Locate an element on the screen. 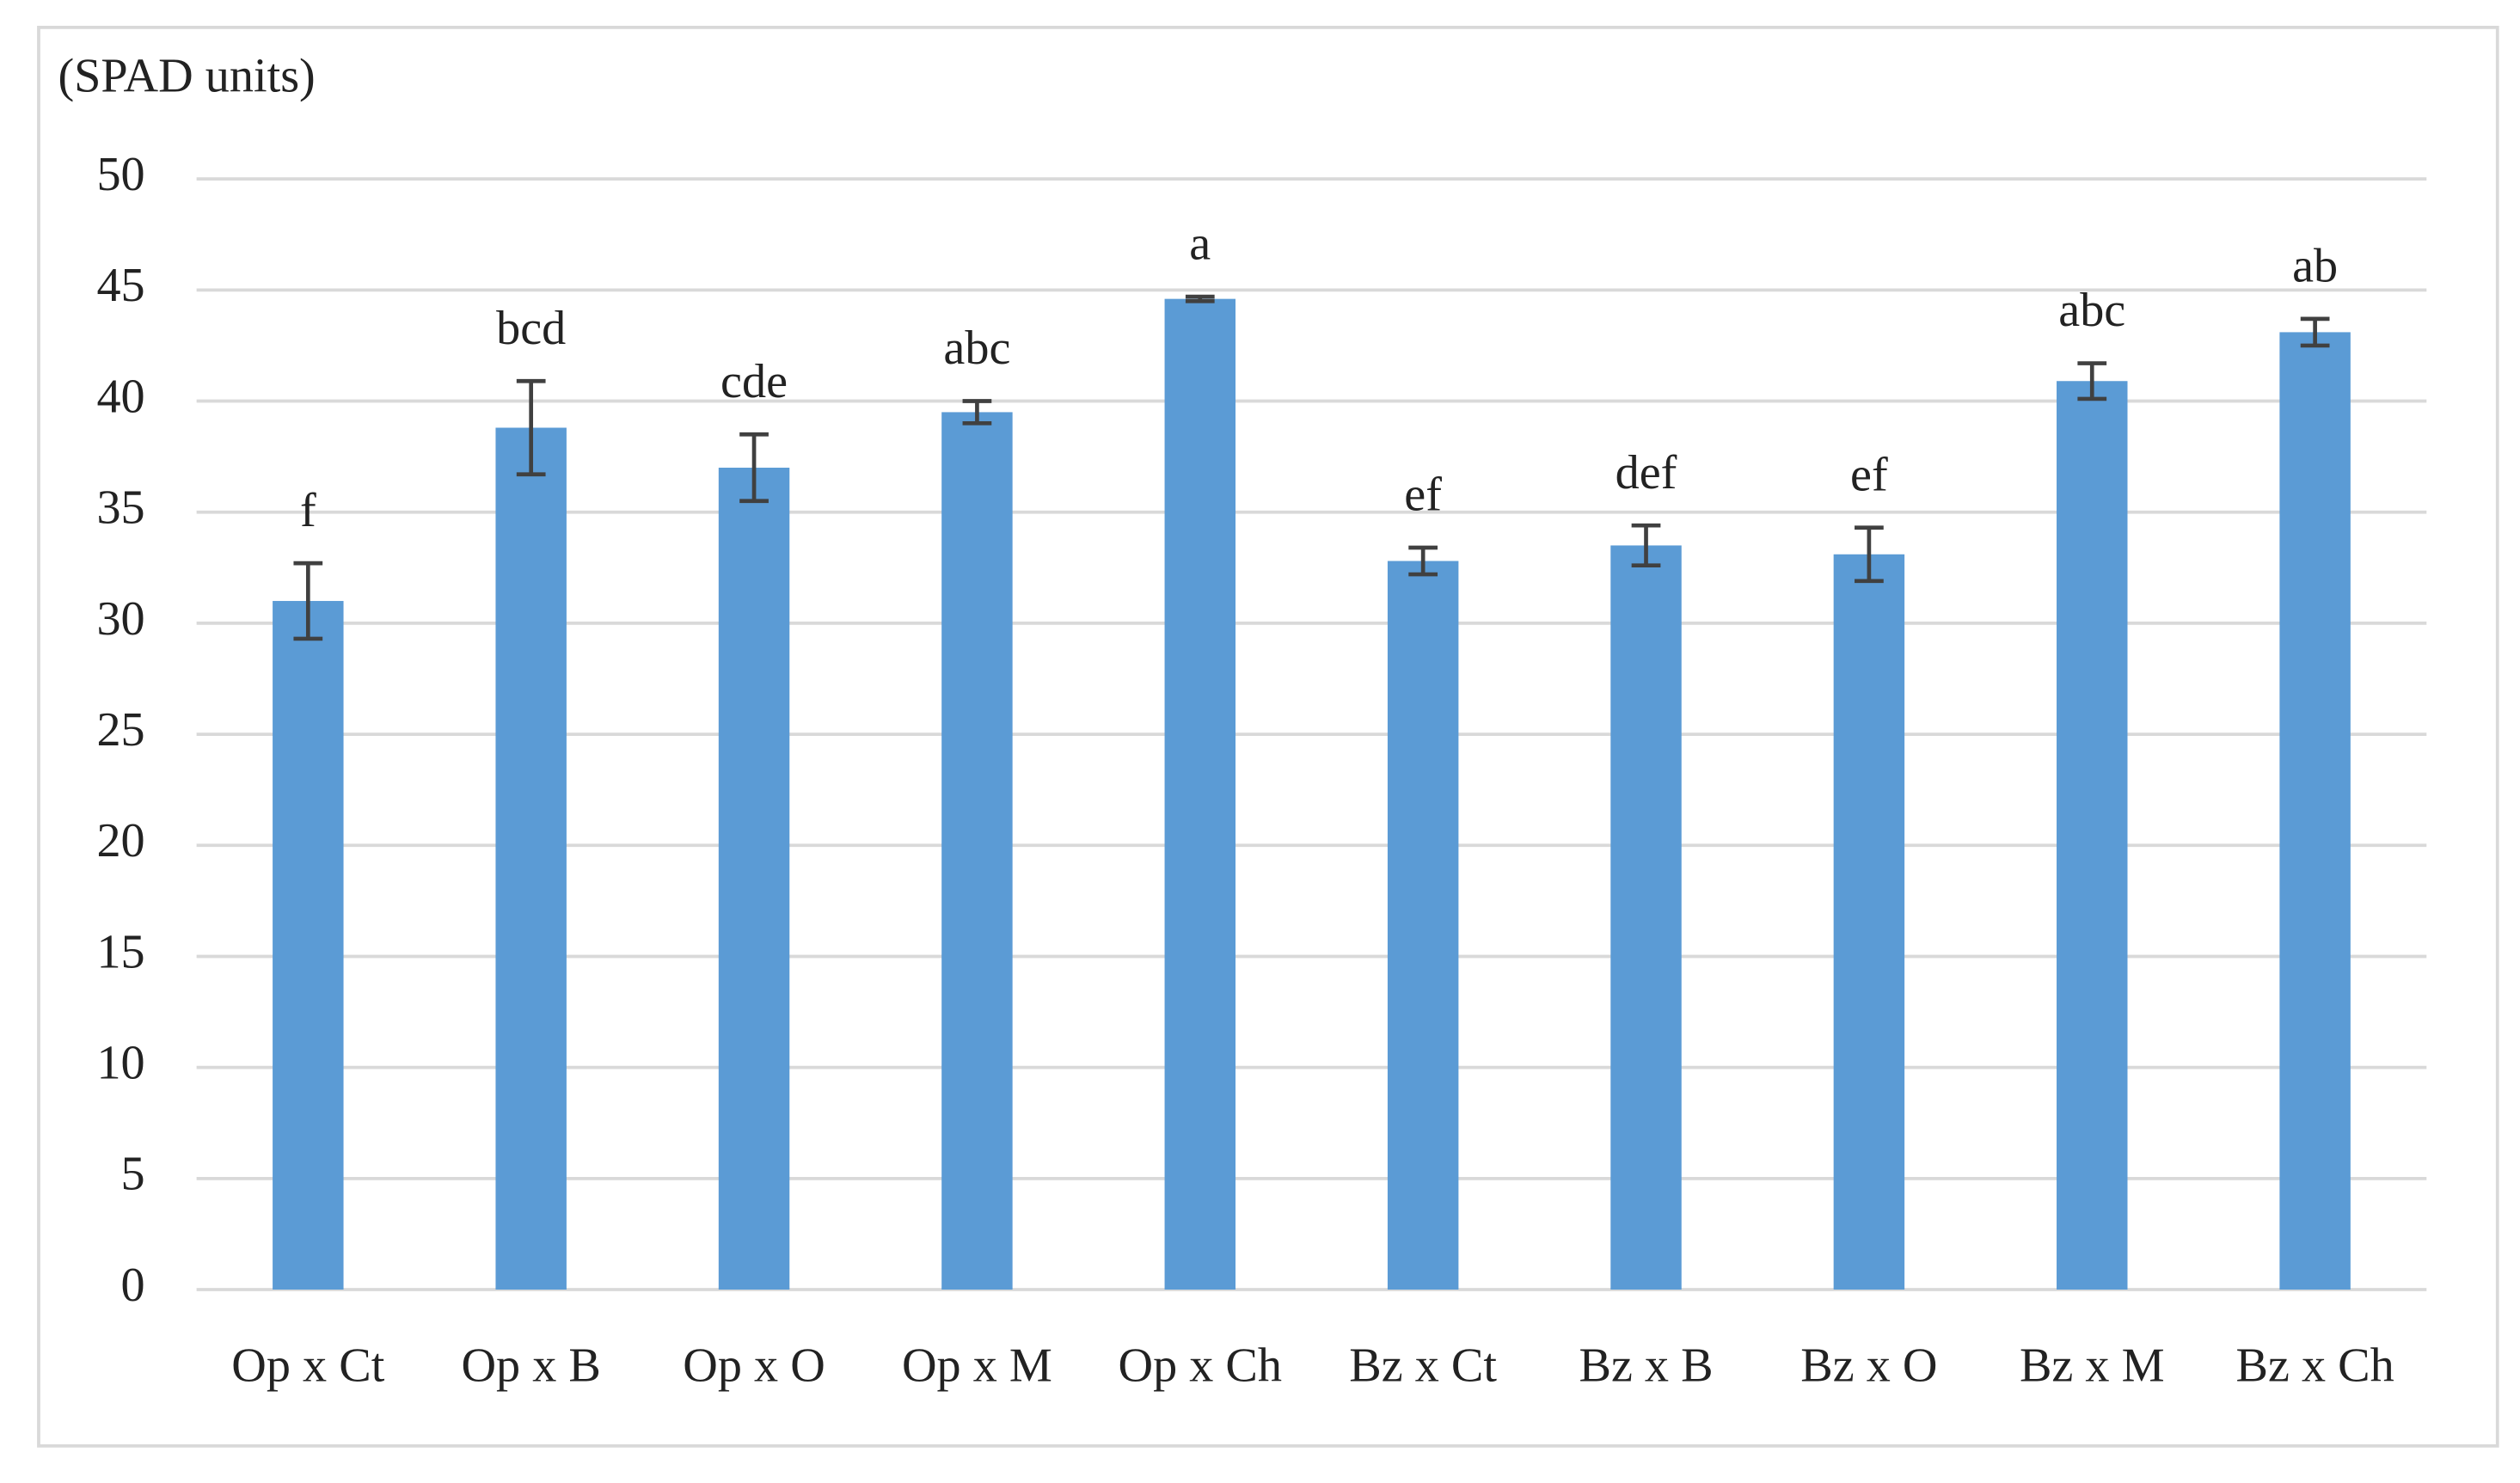 This screenshot has width=2520, height=1483. y-tick-label: 0 is located at coordinates (133, 1285).